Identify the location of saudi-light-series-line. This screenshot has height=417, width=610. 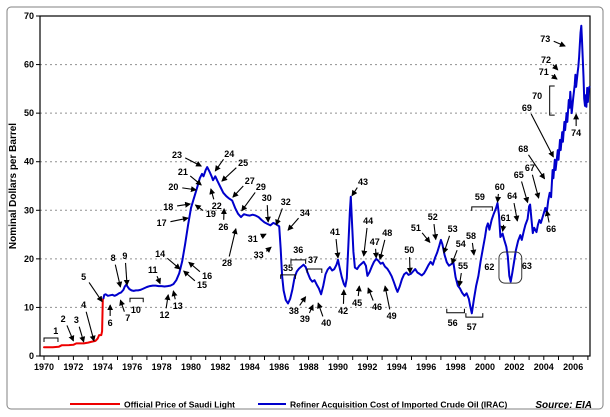
(74, 323).